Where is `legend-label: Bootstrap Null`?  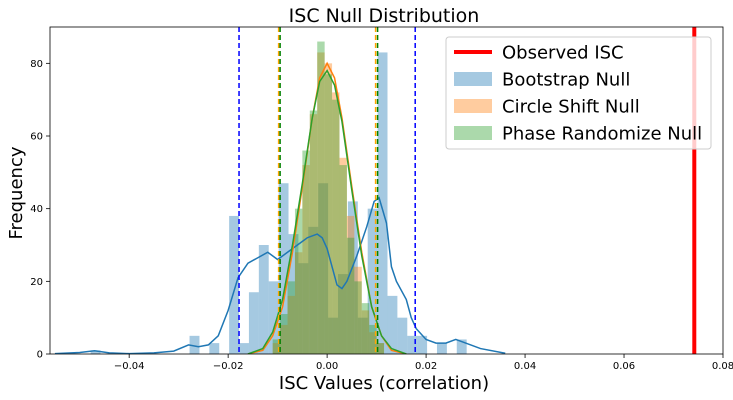
legend-label: Bootstrap Null is located at coordinates (566, 80).